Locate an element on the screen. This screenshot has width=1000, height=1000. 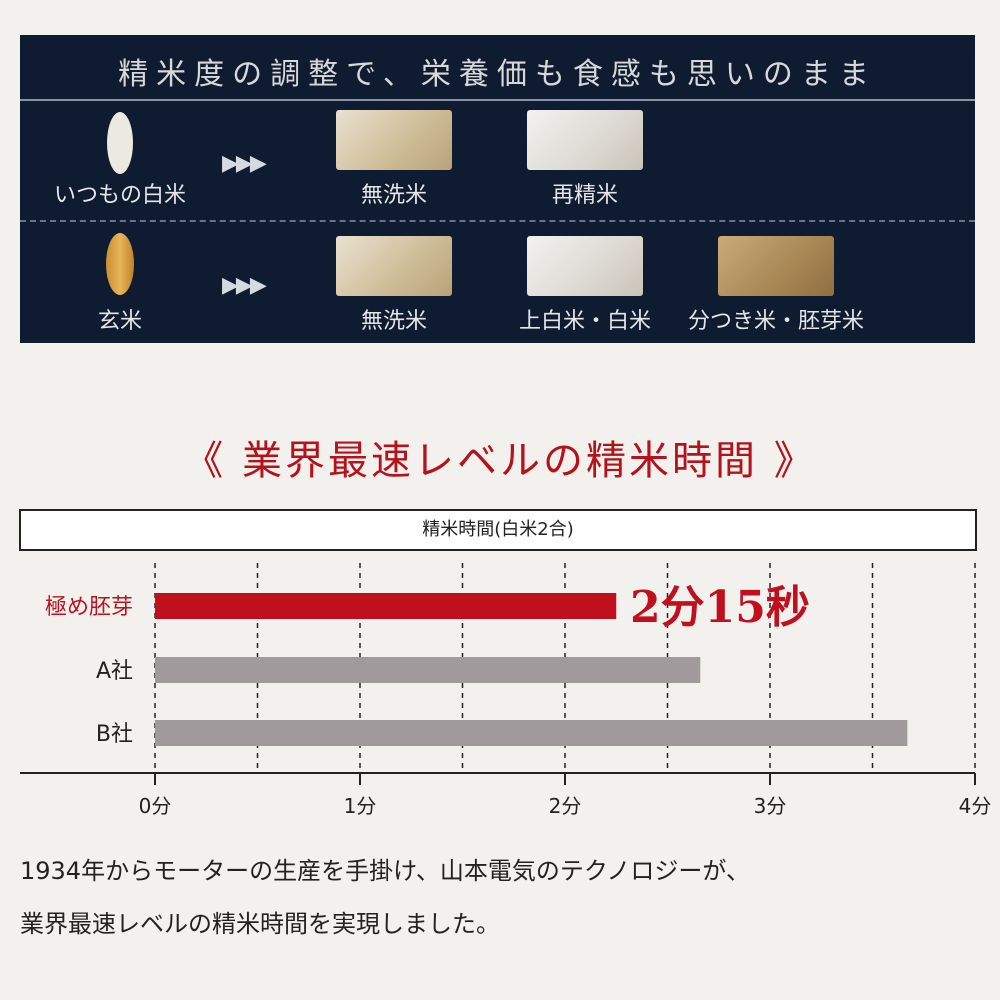
chart-title: 精米時間(白米2合) is located at coordinates (498, 530).